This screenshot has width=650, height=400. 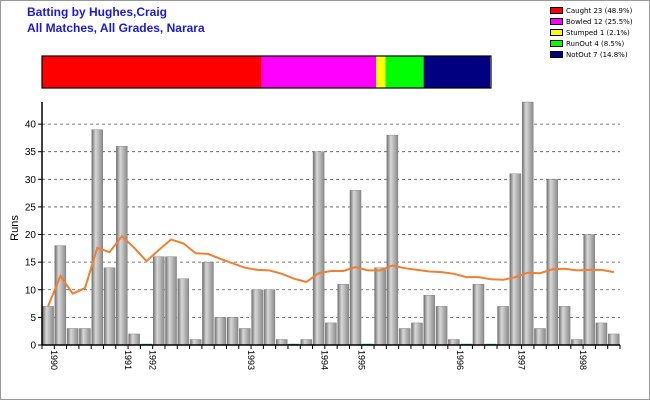 I want to click on legend-label: NotOut 7 (14.8%), so click(x=597, y=54).